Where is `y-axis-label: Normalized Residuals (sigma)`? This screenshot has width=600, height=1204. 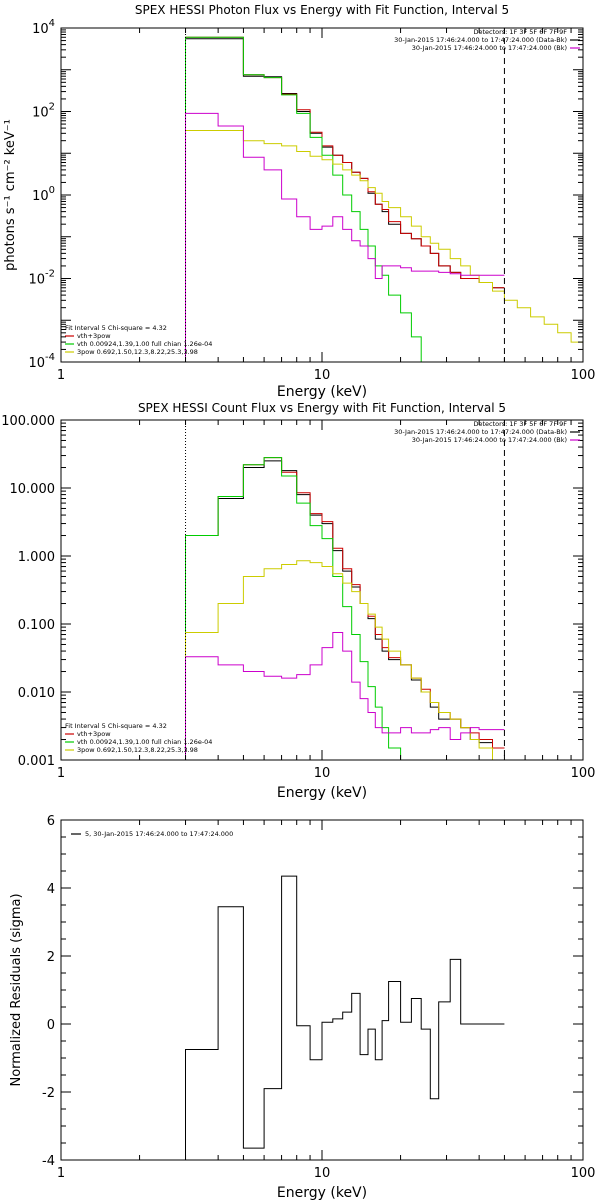
y-axis-label: Normalized Residuals (sigma) is located at coordinates (16, 989).